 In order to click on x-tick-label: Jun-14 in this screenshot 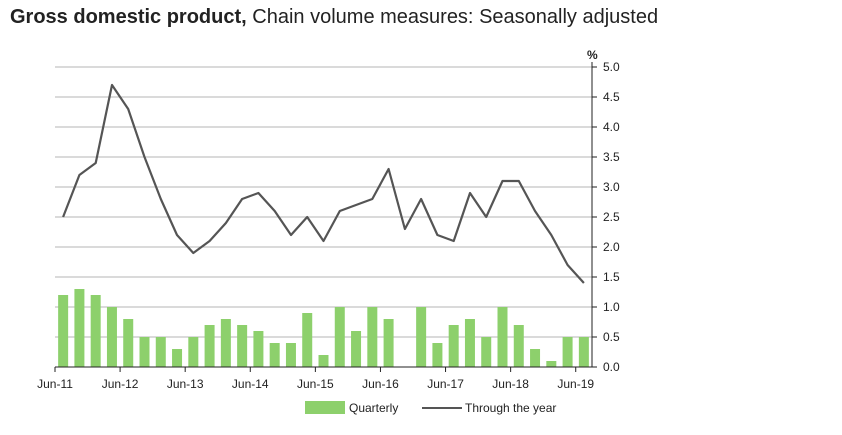, I will do `click(250, 384)`.